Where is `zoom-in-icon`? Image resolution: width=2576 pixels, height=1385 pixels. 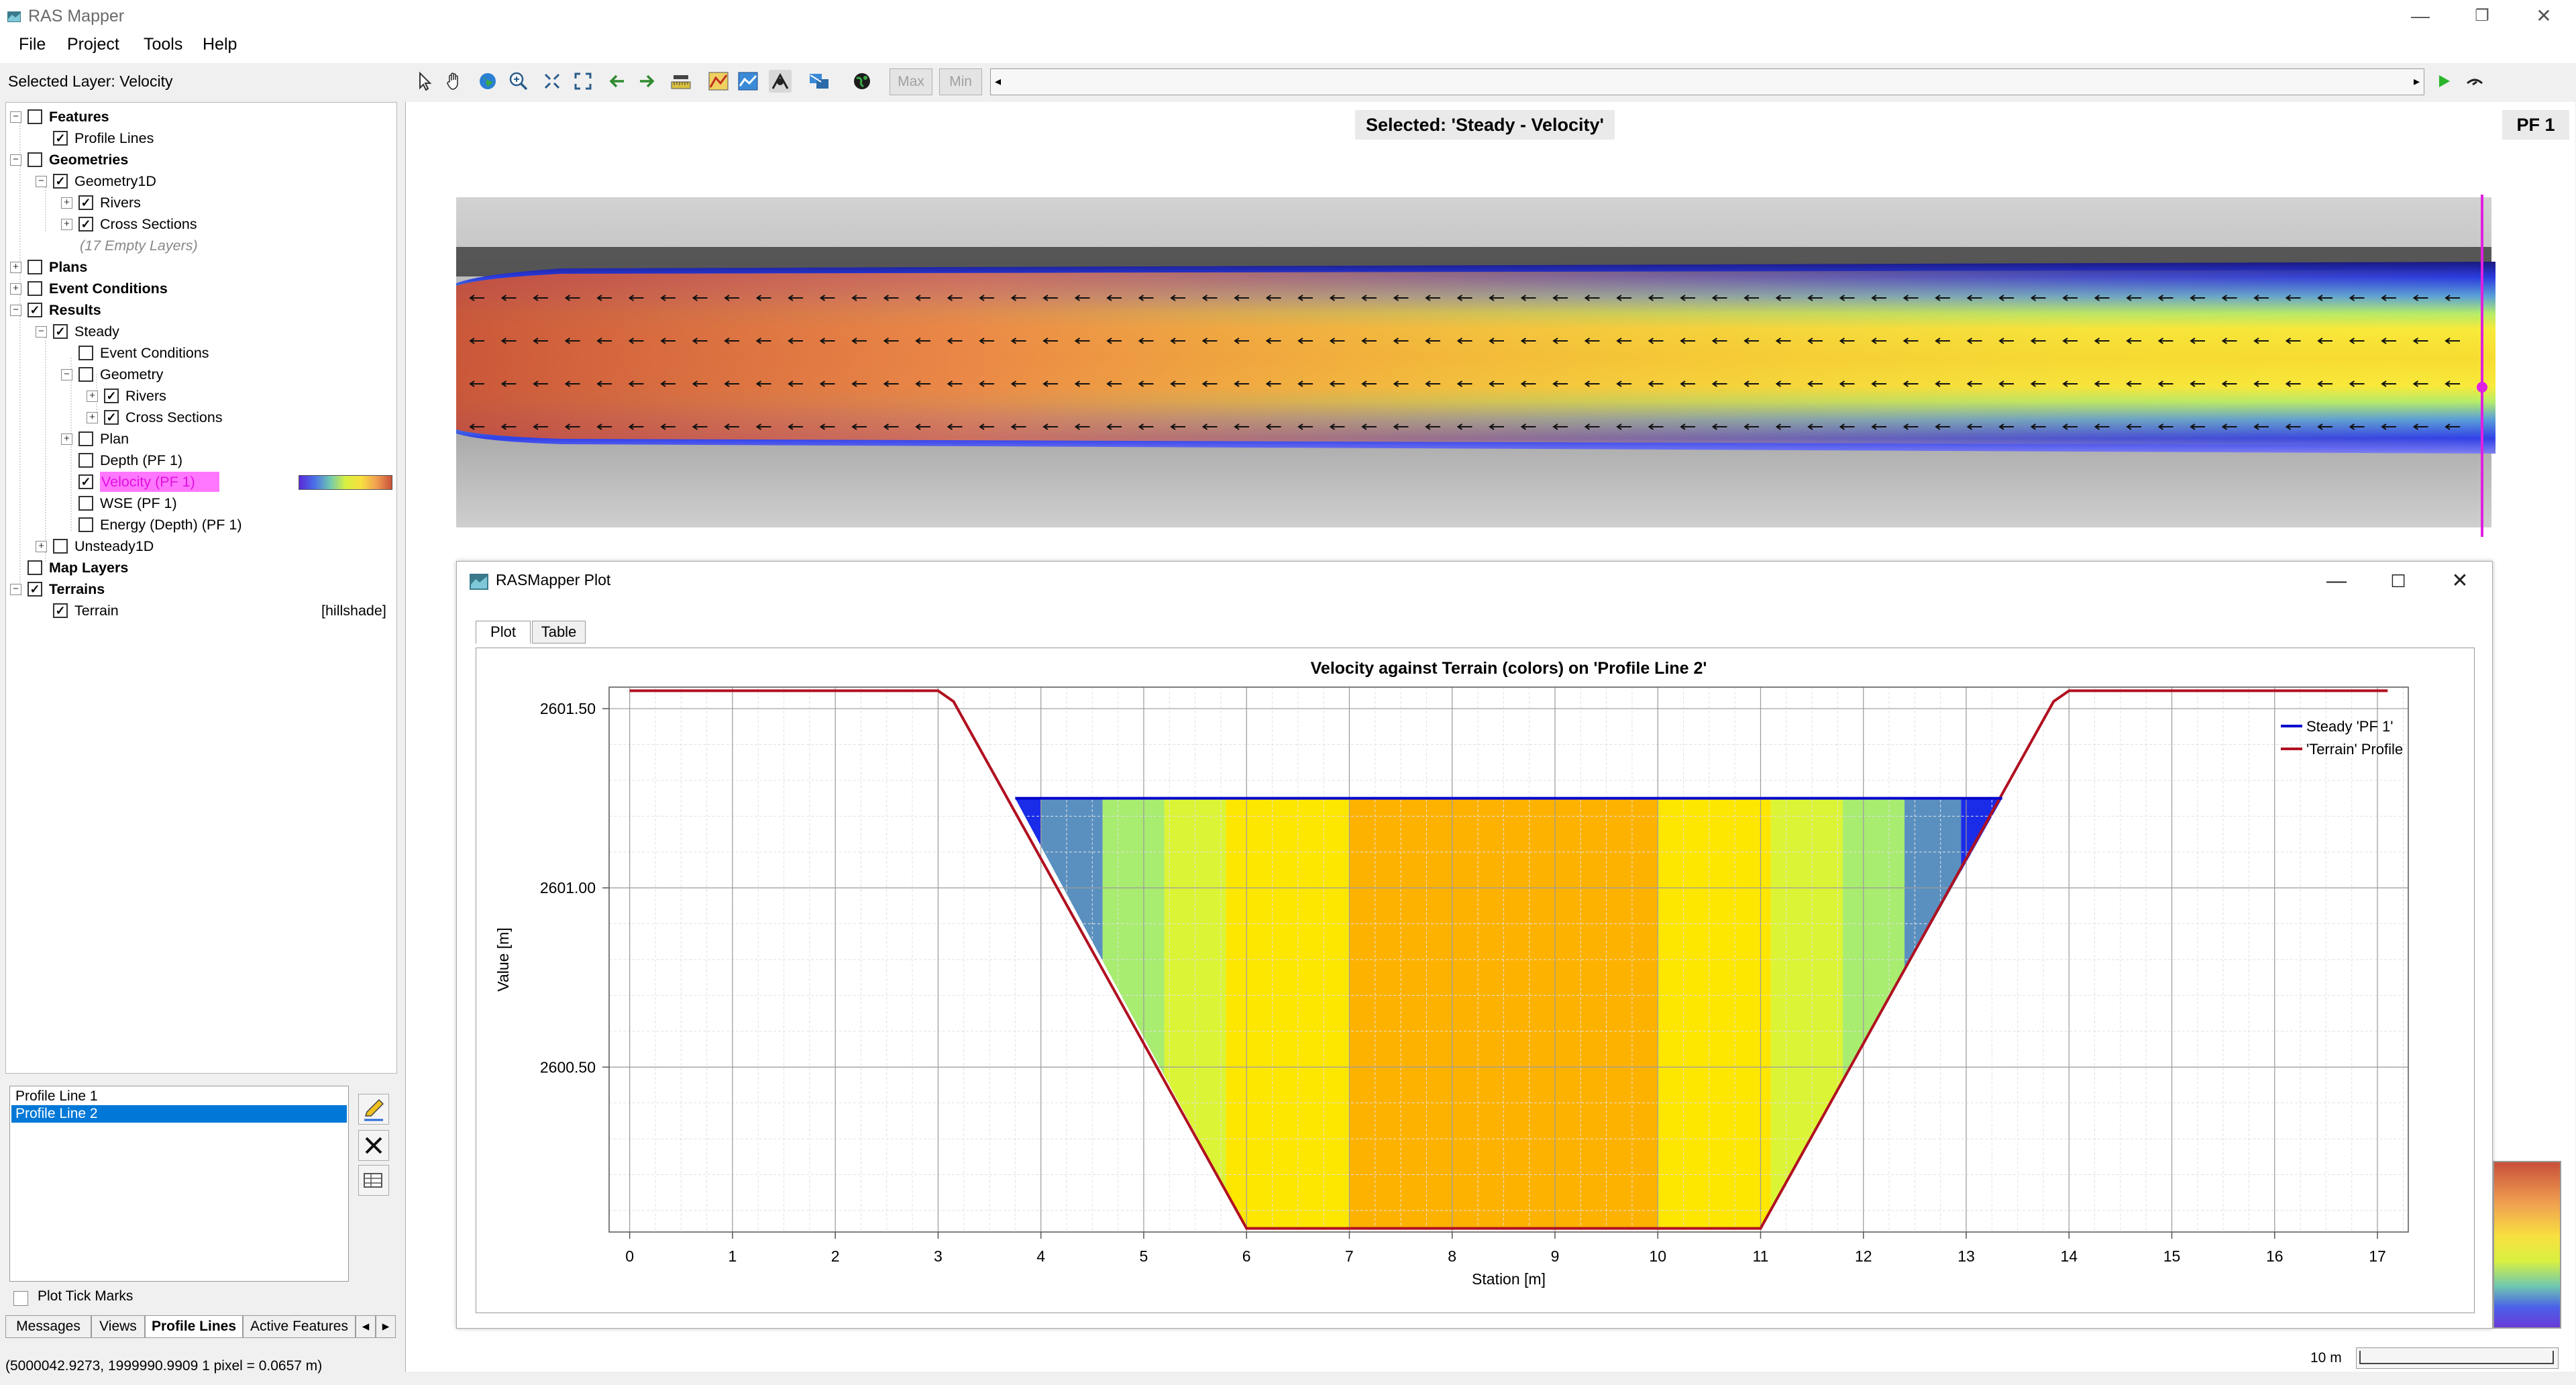 zoom-in-icon is located at coordinates (518, 81).